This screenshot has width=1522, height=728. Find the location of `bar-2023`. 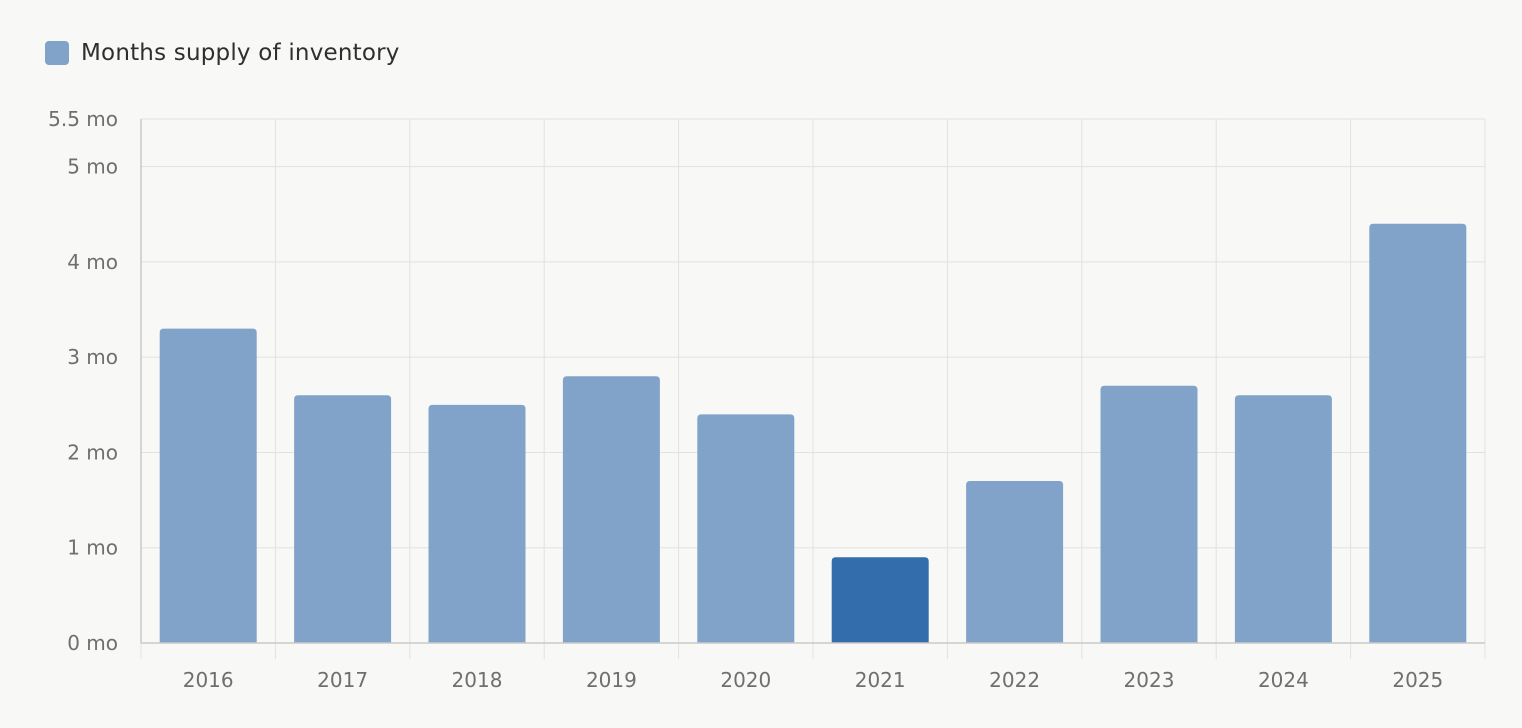

bar-2023 is located at coordinates (1149, 514).